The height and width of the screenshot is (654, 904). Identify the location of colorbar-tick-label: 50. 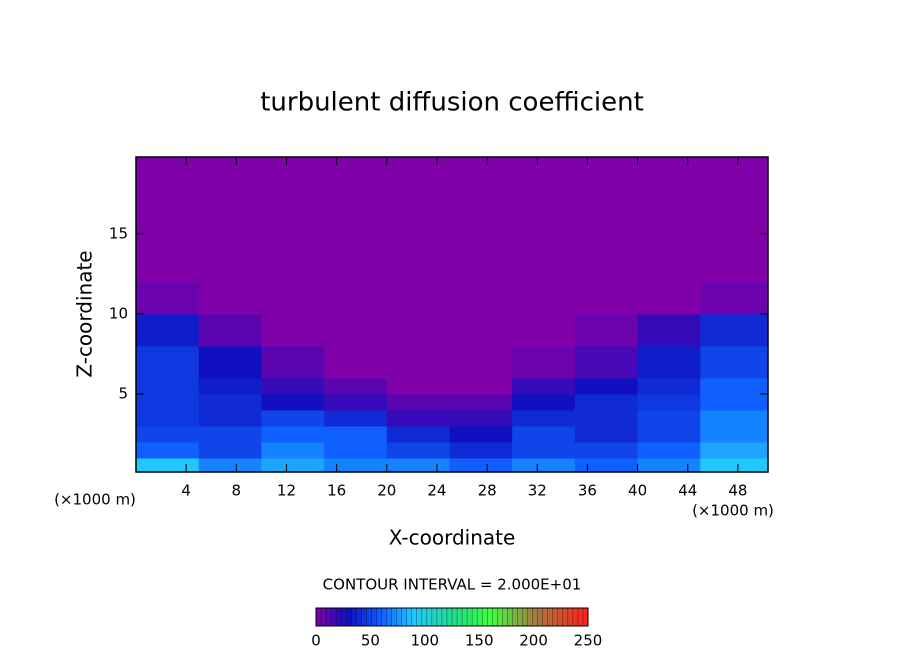
(370, 641).